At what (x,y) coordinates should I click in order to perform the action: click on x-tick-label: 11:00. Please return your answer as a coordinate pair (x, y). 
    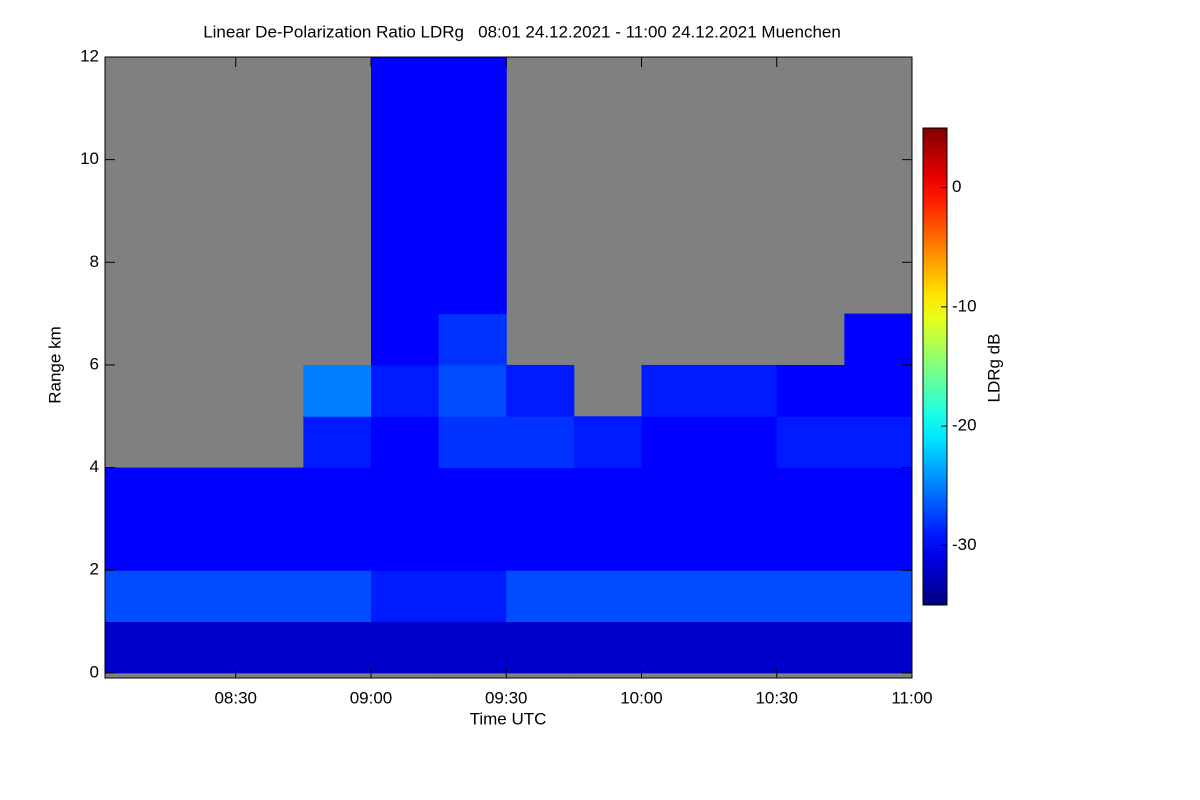
    Looking at the image, I should click on (911, 697).